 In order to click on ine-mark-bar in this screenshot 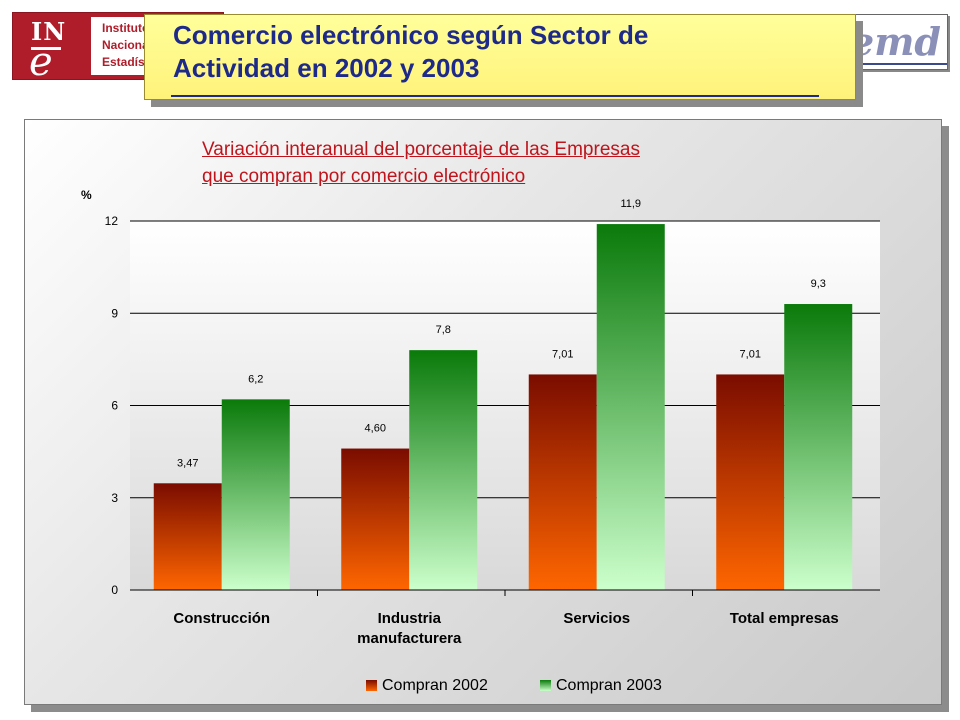, I will do `click(46, 48)`.